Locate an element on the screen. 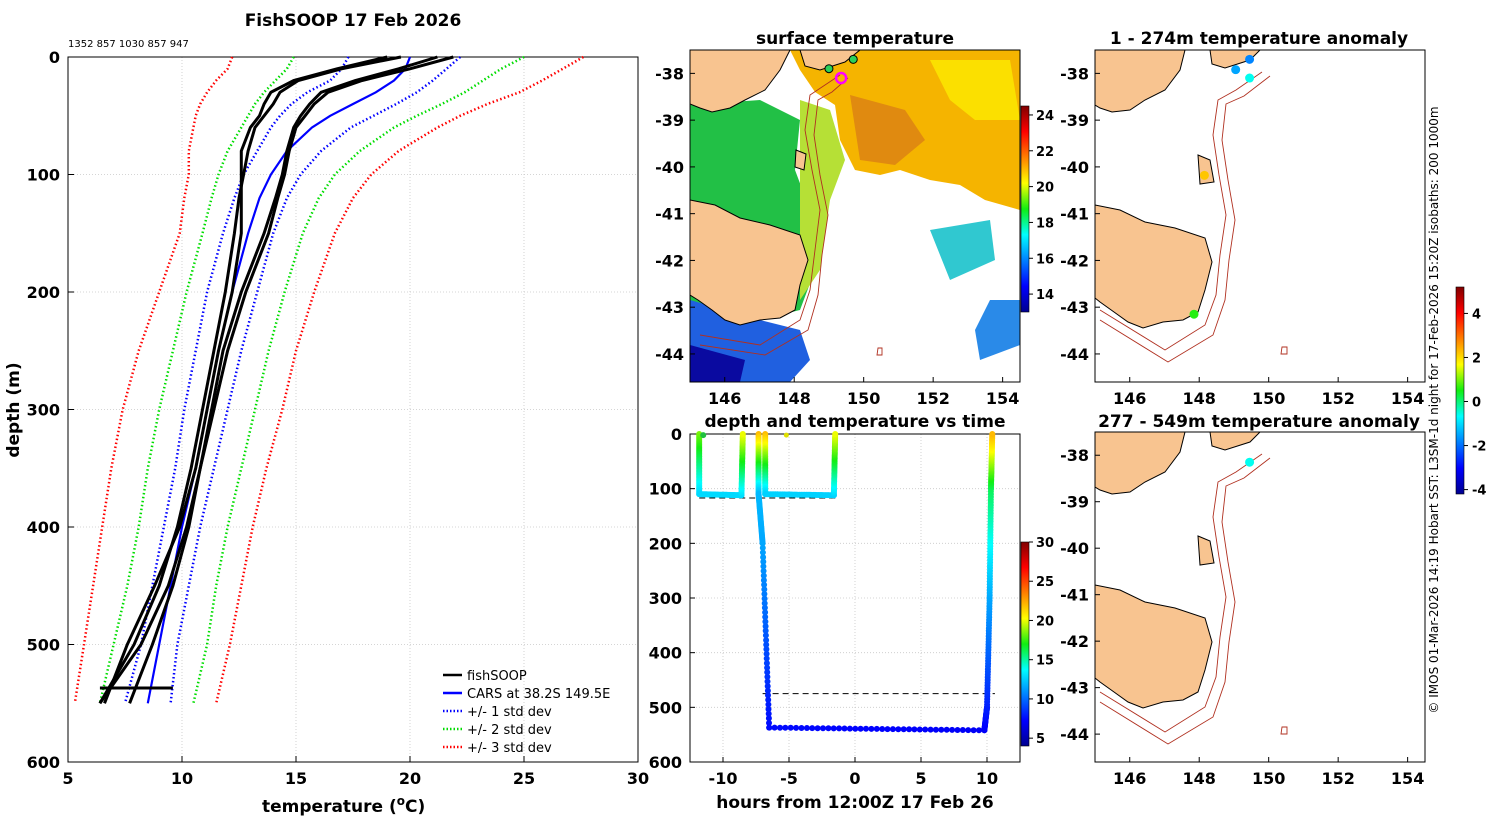 Image resolution: width=1500 pixels, height=820 pixels. sst-xtick-label: 150 is located at coordinates (863, 398).